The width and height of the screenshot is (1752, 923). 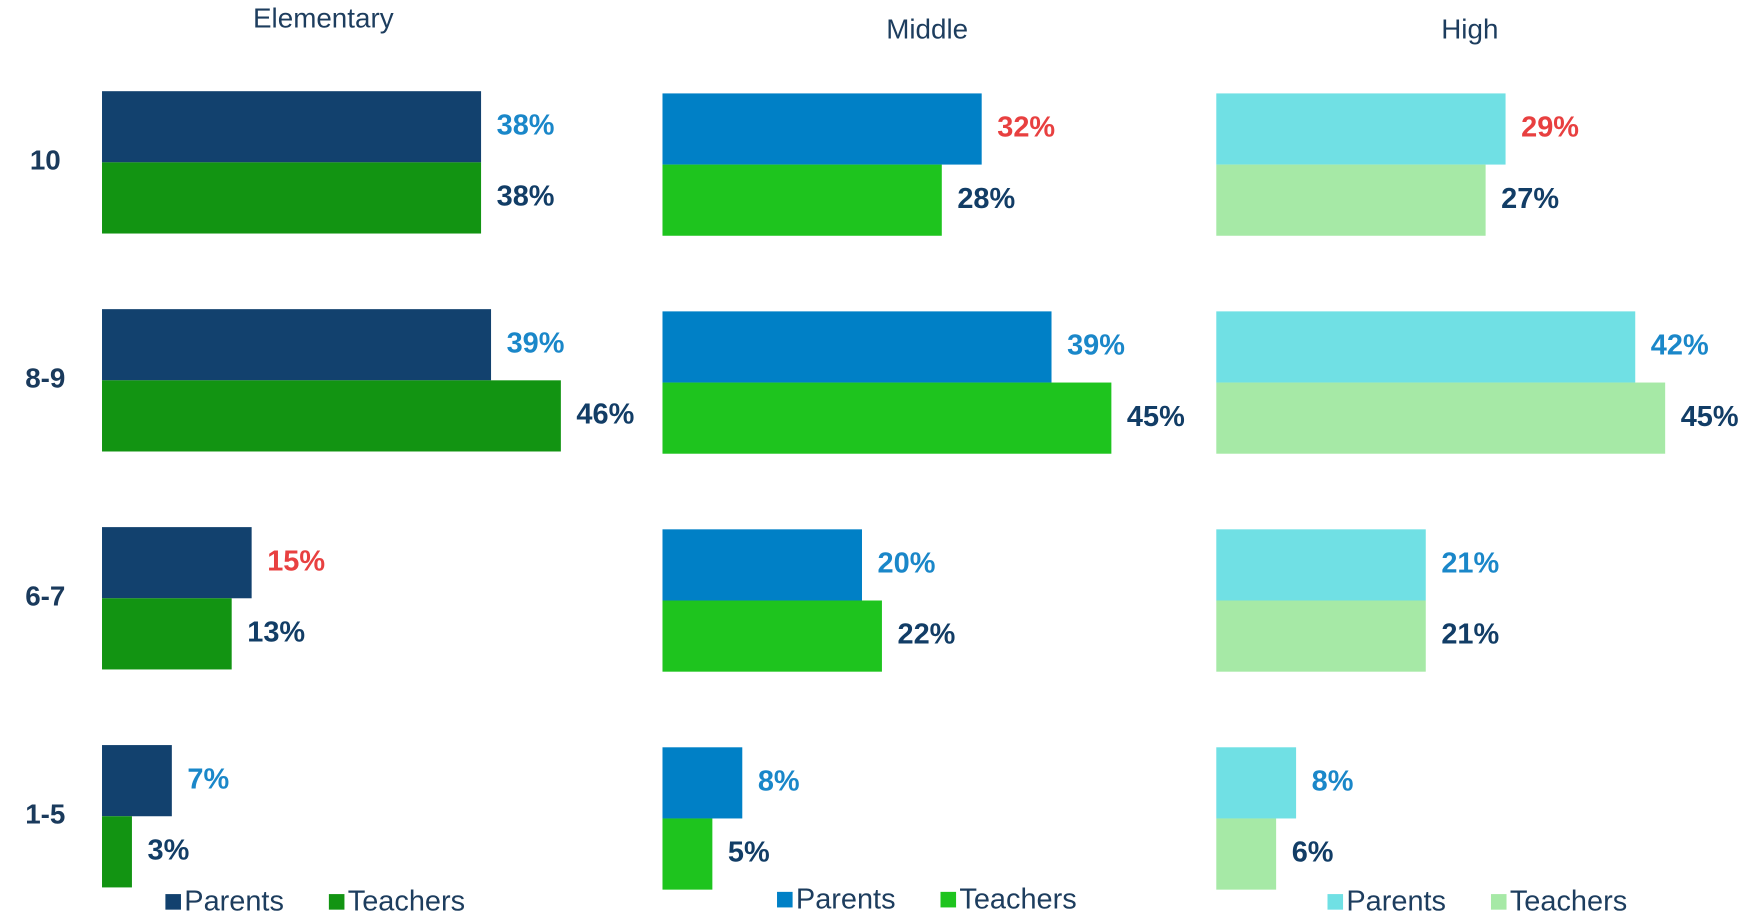 I want to click on value-label: 6%, so click(x=1313, y=853).